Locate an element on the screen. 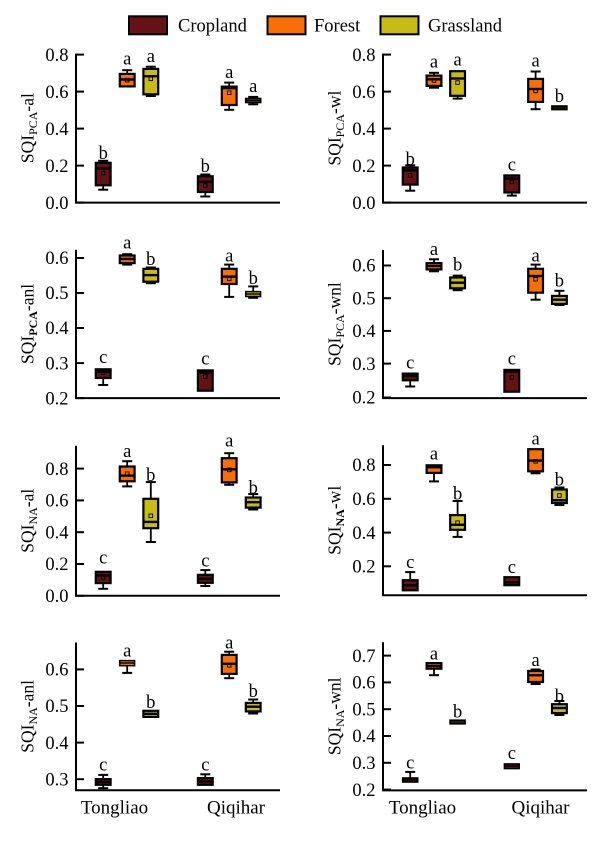 Image resolution: width=604 pixels, height=848 pixels. svg-text: Cropland is located at coordinates (213, 27).